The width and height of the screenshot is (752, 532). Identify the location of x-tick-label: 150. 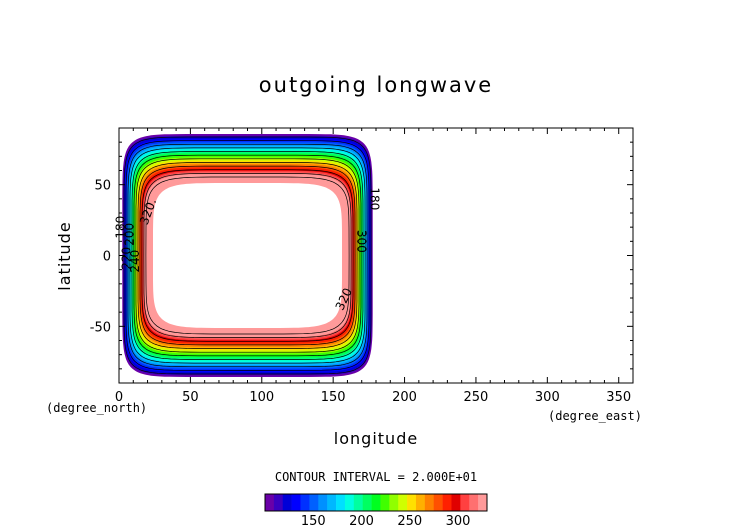
(333, 397).